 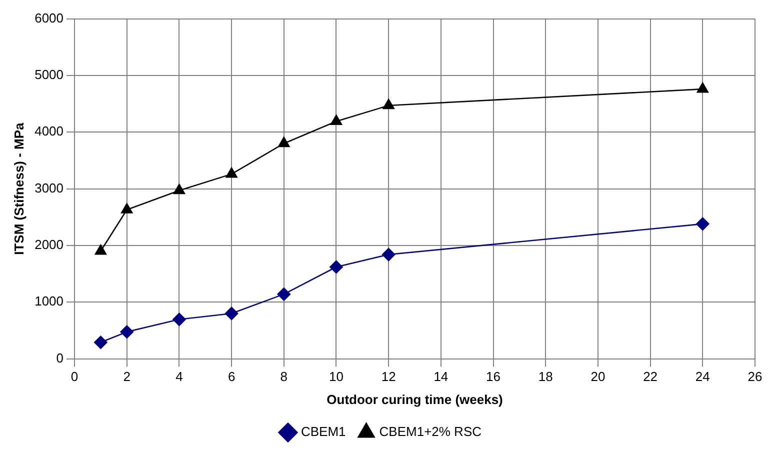 I want to click on x-tick-label: 20, so click(x=598, y=376).